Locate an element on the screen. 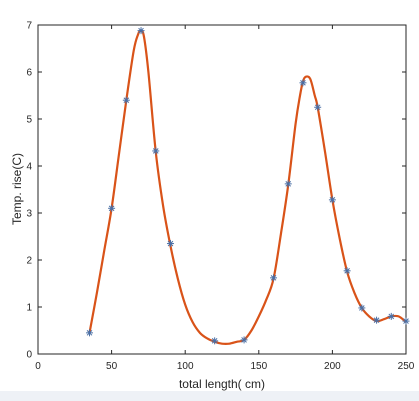 The width and height of the screenshot is (419, 401). bottom-strip is located at coordinates (209, 396).